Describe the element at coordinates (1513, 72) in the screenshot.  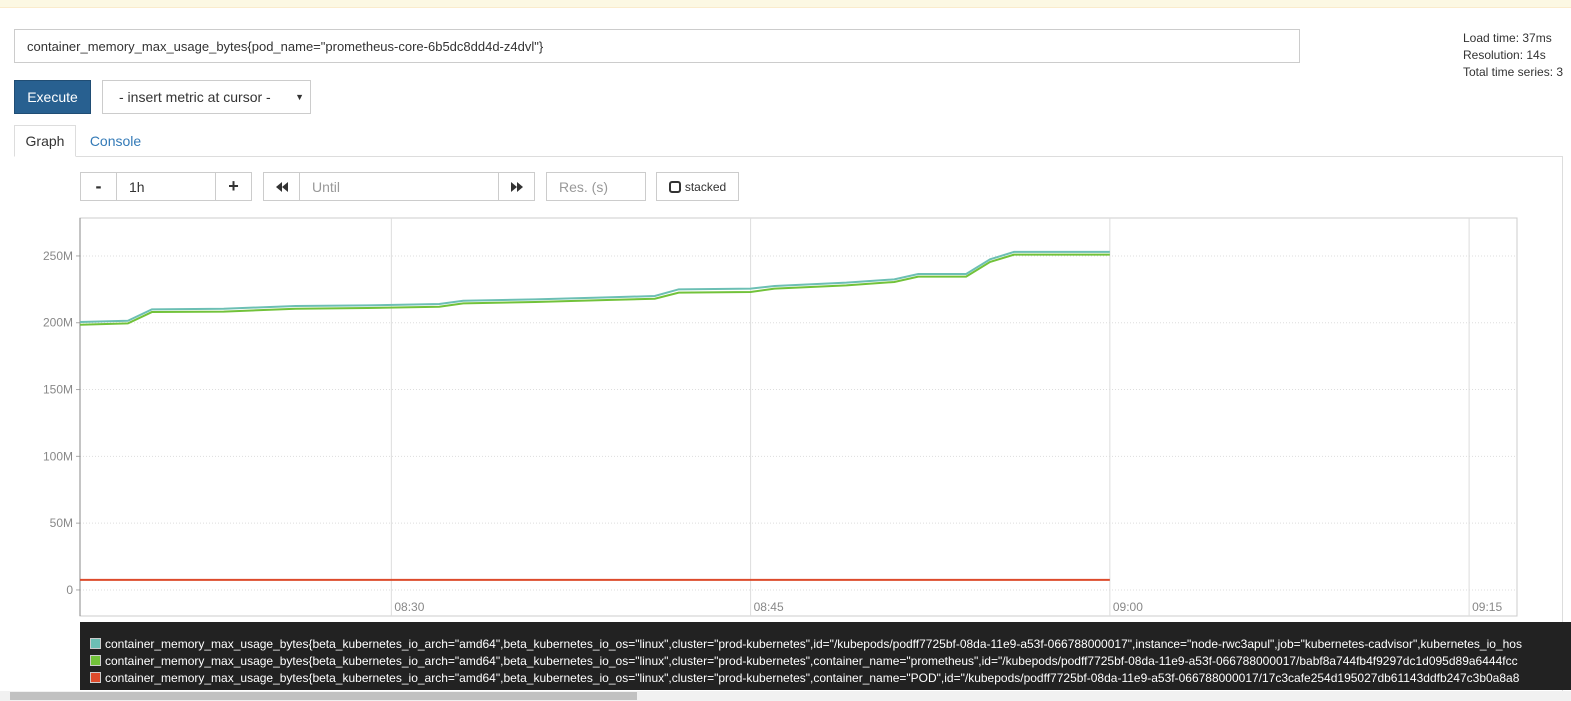
I see `series-count: Total time series: 3` at that location.